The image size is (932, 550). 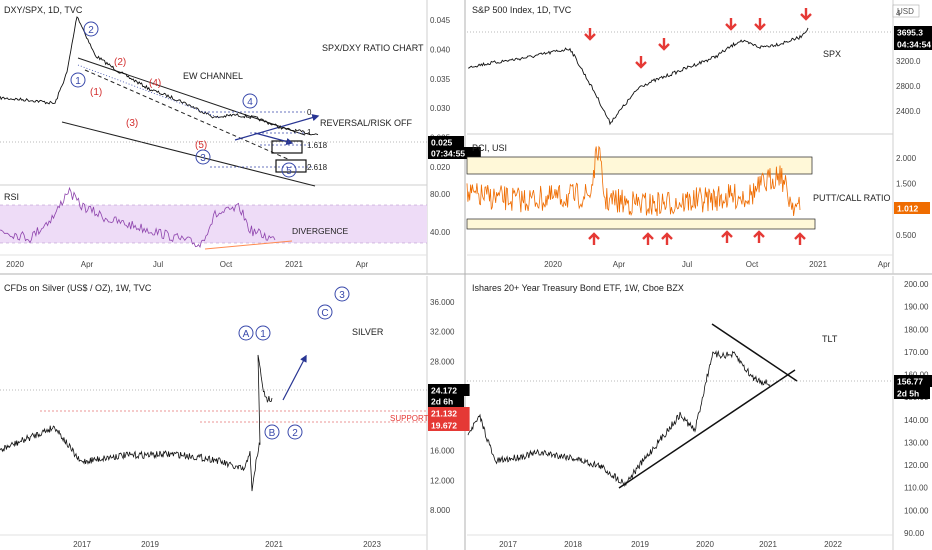 I want to click on spx-time-tag: 04:34:54, so click(x=914, y=45).